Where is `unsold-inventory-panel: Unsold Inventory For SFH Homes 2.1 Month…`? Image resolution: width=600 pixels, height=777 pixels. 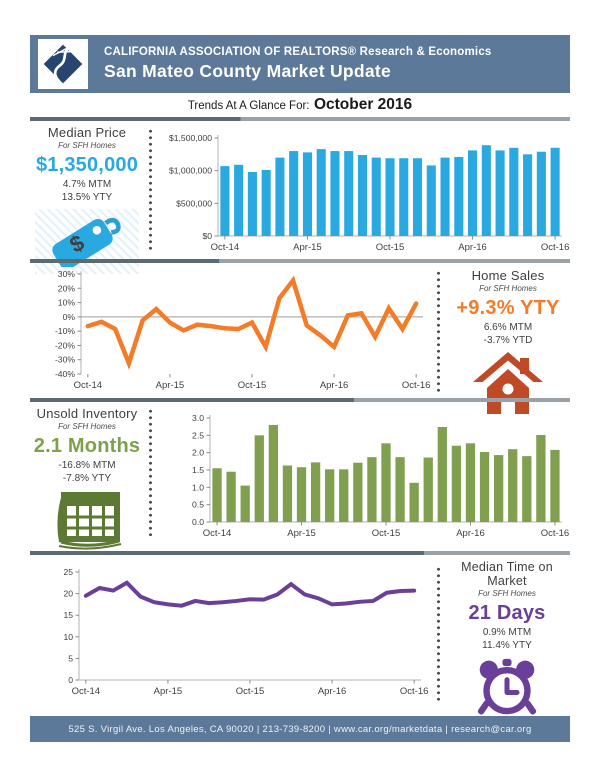
unsold-inventory-panel: Unsold Inventory For SFH Homes 2.1 Month… is located at coordinates (87, 479).